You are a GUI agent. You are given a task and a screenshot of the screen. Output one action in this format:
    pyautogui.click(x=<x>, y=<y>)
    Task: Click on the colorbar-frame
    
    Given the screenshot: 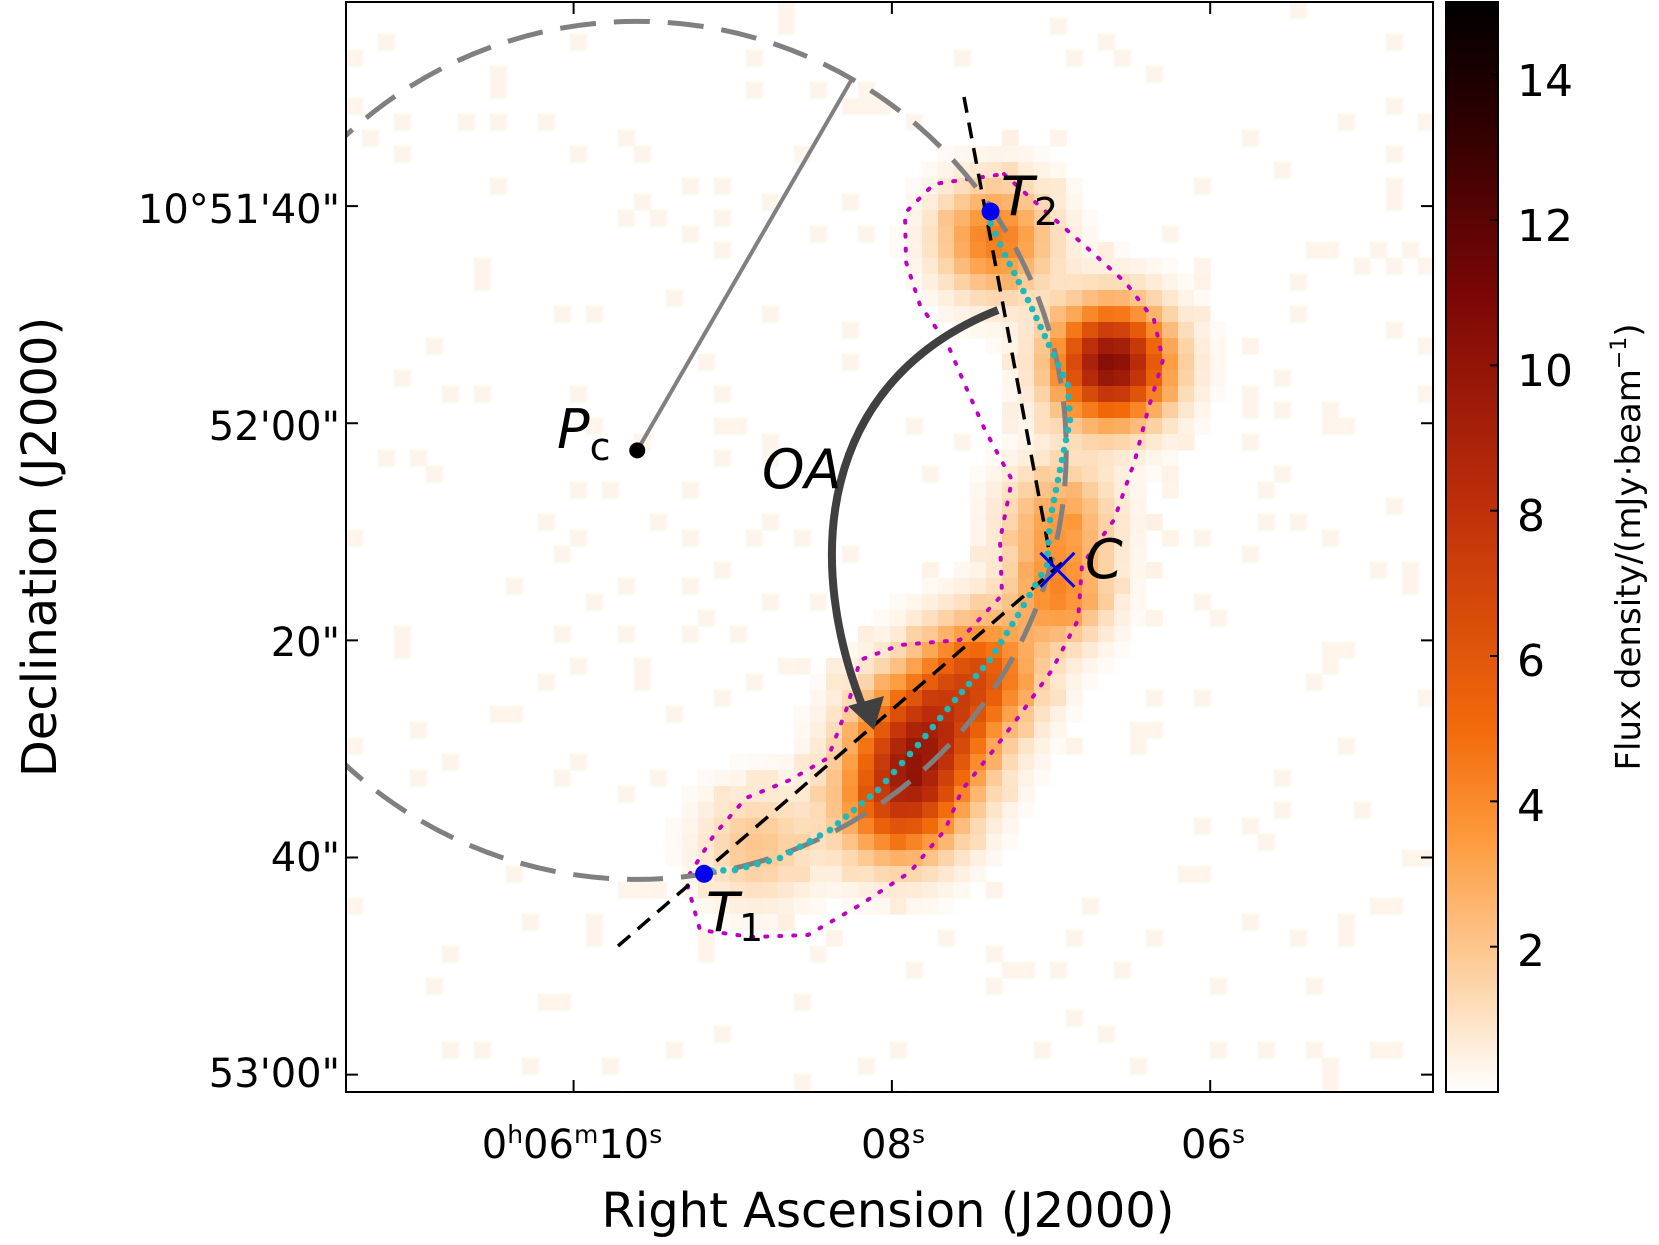 What is the action you would take?
    pyautogui.click(x=1472, y=547)
    